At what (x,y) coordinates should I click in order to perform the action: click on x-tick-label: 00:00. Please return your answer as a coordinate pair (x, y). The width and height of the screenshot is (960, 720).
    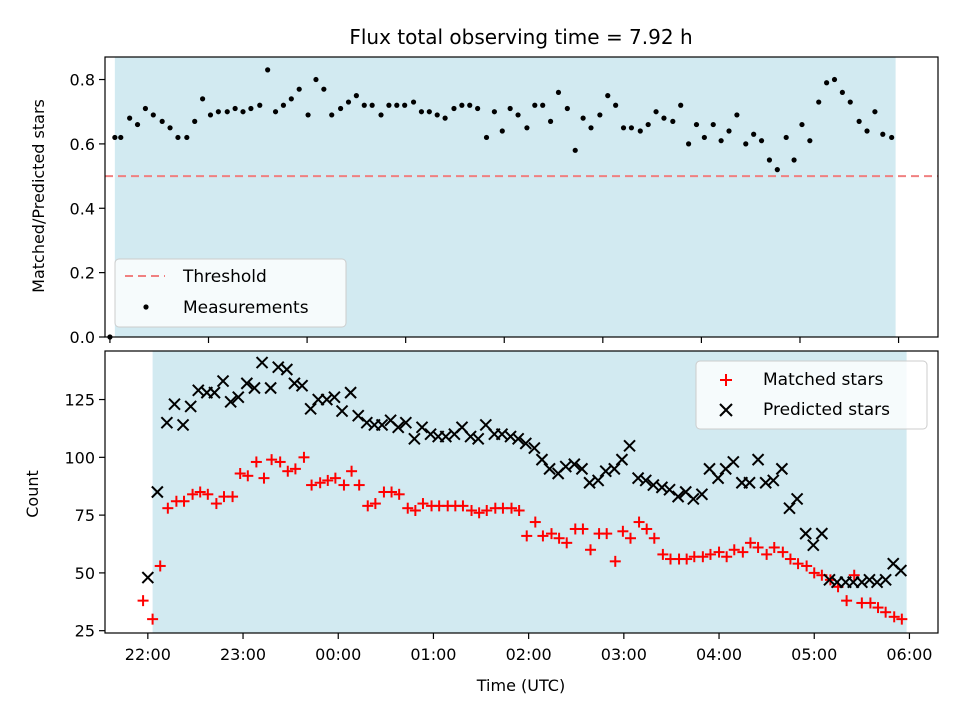
    Looking at the image, I should click on (338, 654).